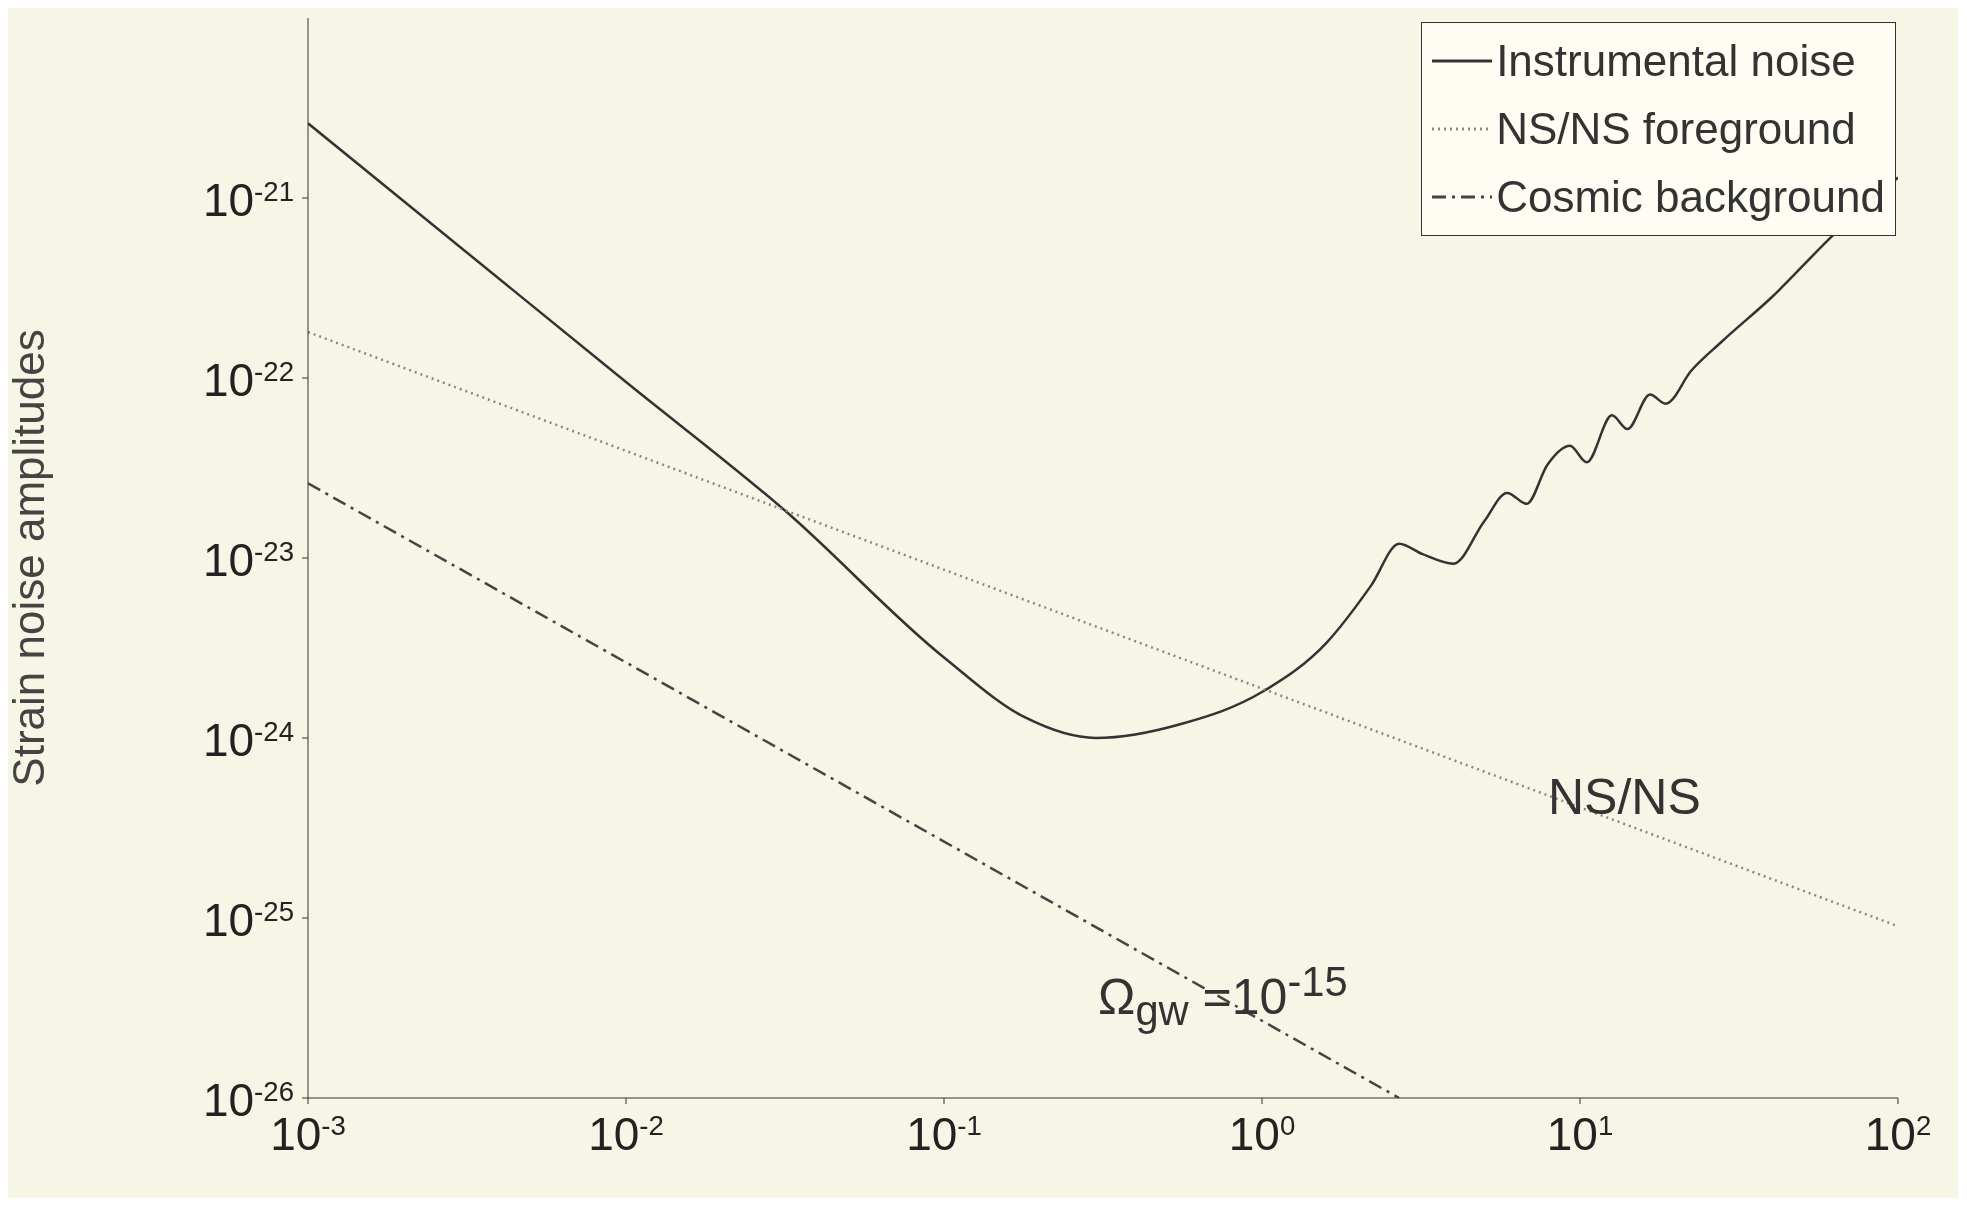 This screenshot has height=1210, width=1967. Describe the element at coordinates (248, 920) in the screenshot. I see `y-tick-label: 10$^{-25}$` at that location.